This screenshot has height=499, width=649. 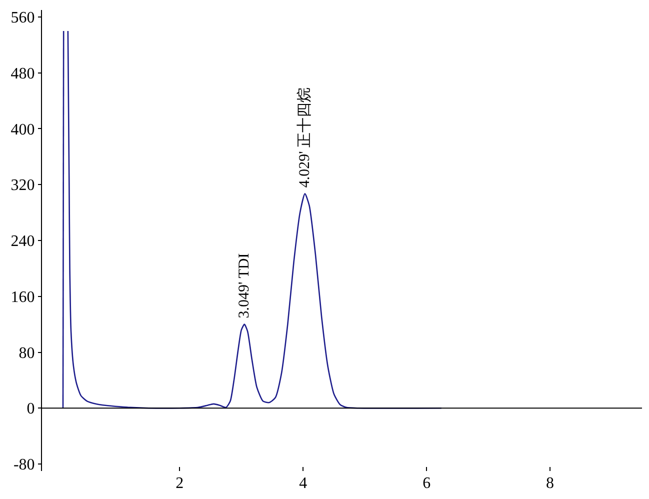 What do you see at coordinates (550, 483) in the screenshot?
I see `x-tick-label: 8` at bounding box center [550, 483].